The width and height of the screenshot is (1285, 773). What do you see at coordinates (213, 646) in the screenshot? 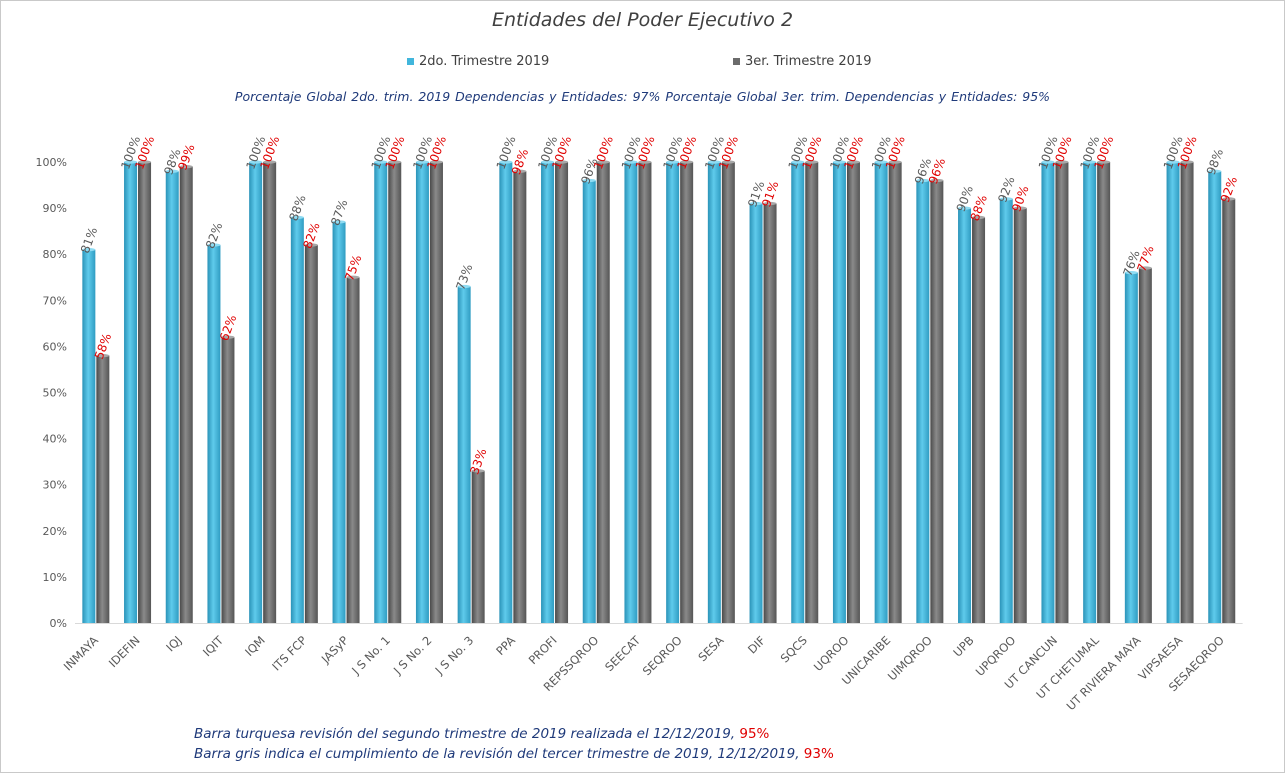
I see `x-tick-label: IQIT` at bounding box center [213, 646].